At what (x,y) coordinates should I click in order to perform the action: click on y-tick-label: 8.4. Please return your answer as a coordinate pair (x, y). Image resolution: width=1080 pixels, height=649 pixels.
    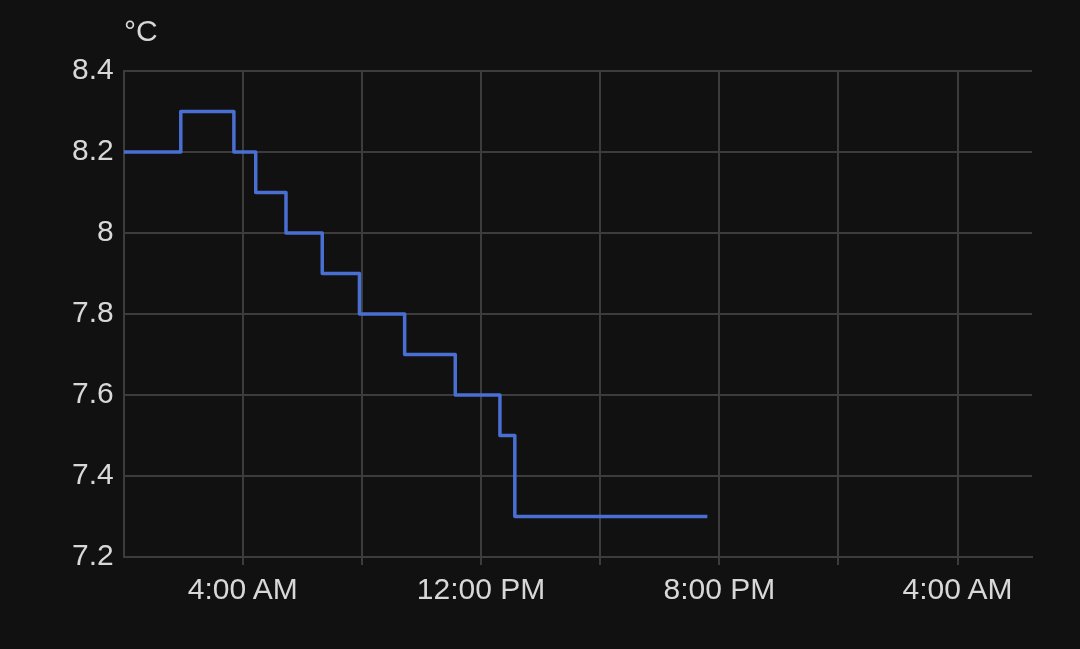
    Looking at the image, I should click on (92, 69).